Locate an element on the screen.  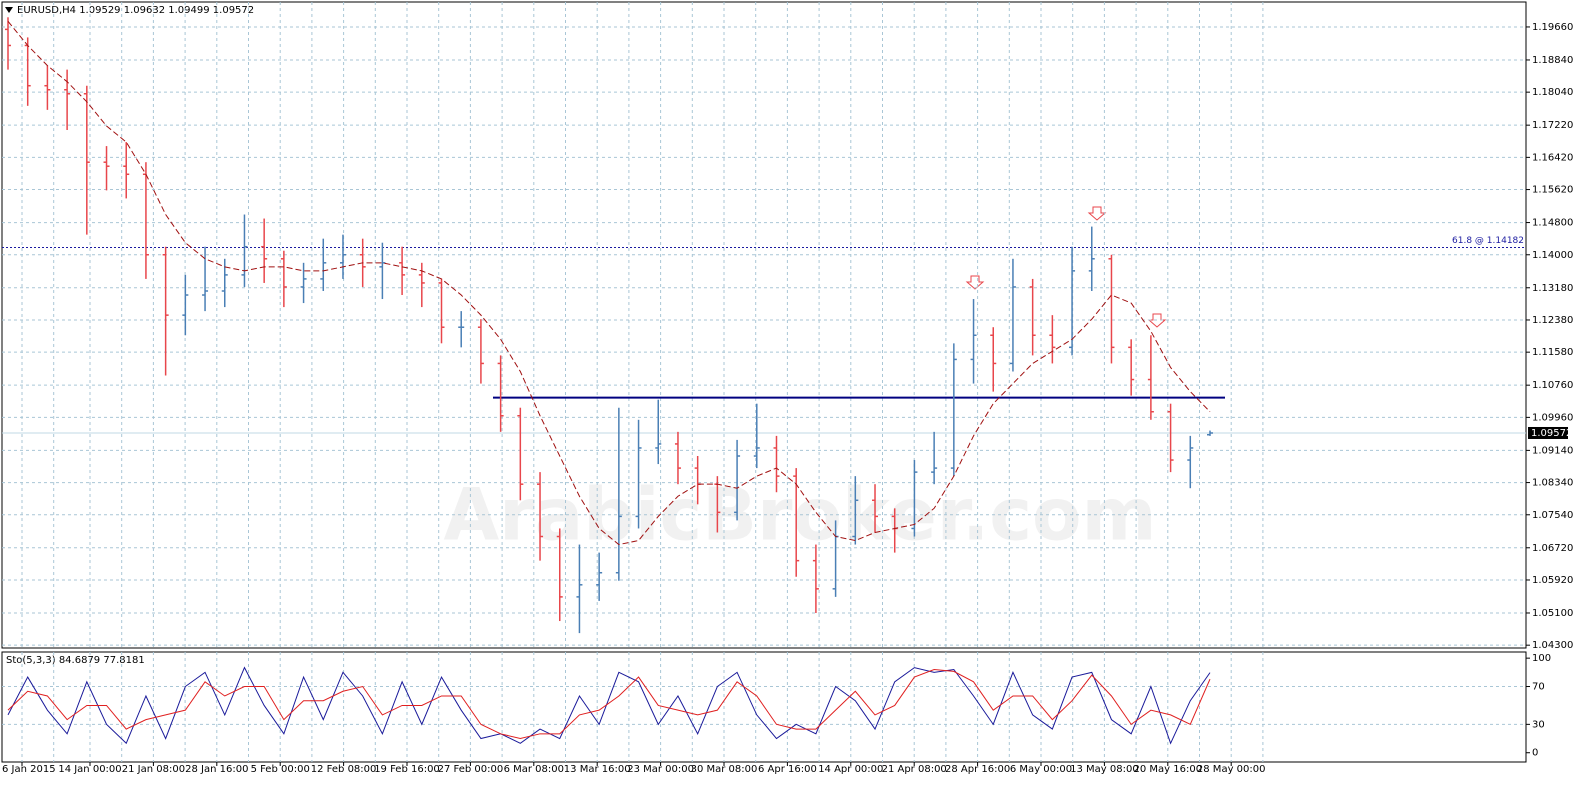
x-tick-label: 28 May 00:00 is located at coordinates (1231, 769).